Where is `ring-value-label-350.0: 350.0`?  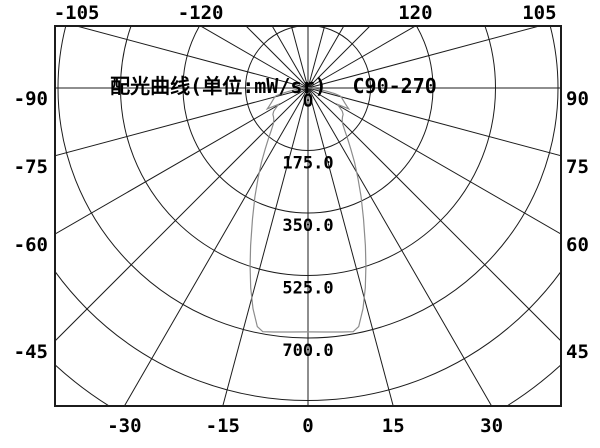 ring-value-label-350.0: 350.0 is located at coordinates (307, 226).